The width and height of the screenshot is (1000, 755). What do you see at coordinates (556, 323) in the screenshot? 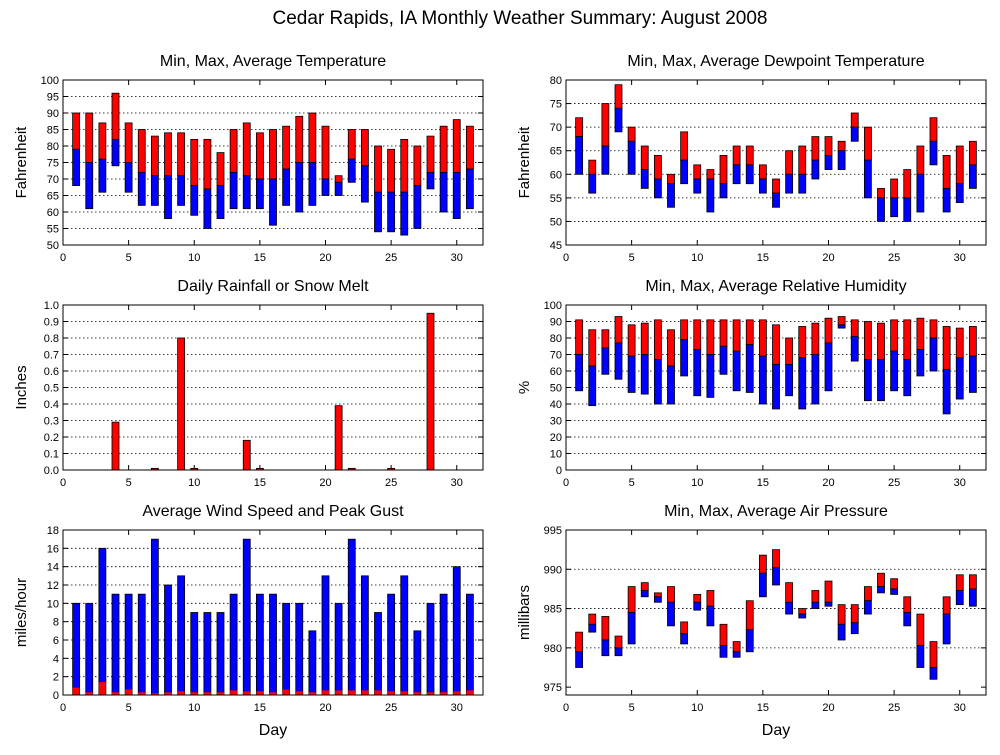
I see `y-tick-label: 90` at bounding box center [556, 323].